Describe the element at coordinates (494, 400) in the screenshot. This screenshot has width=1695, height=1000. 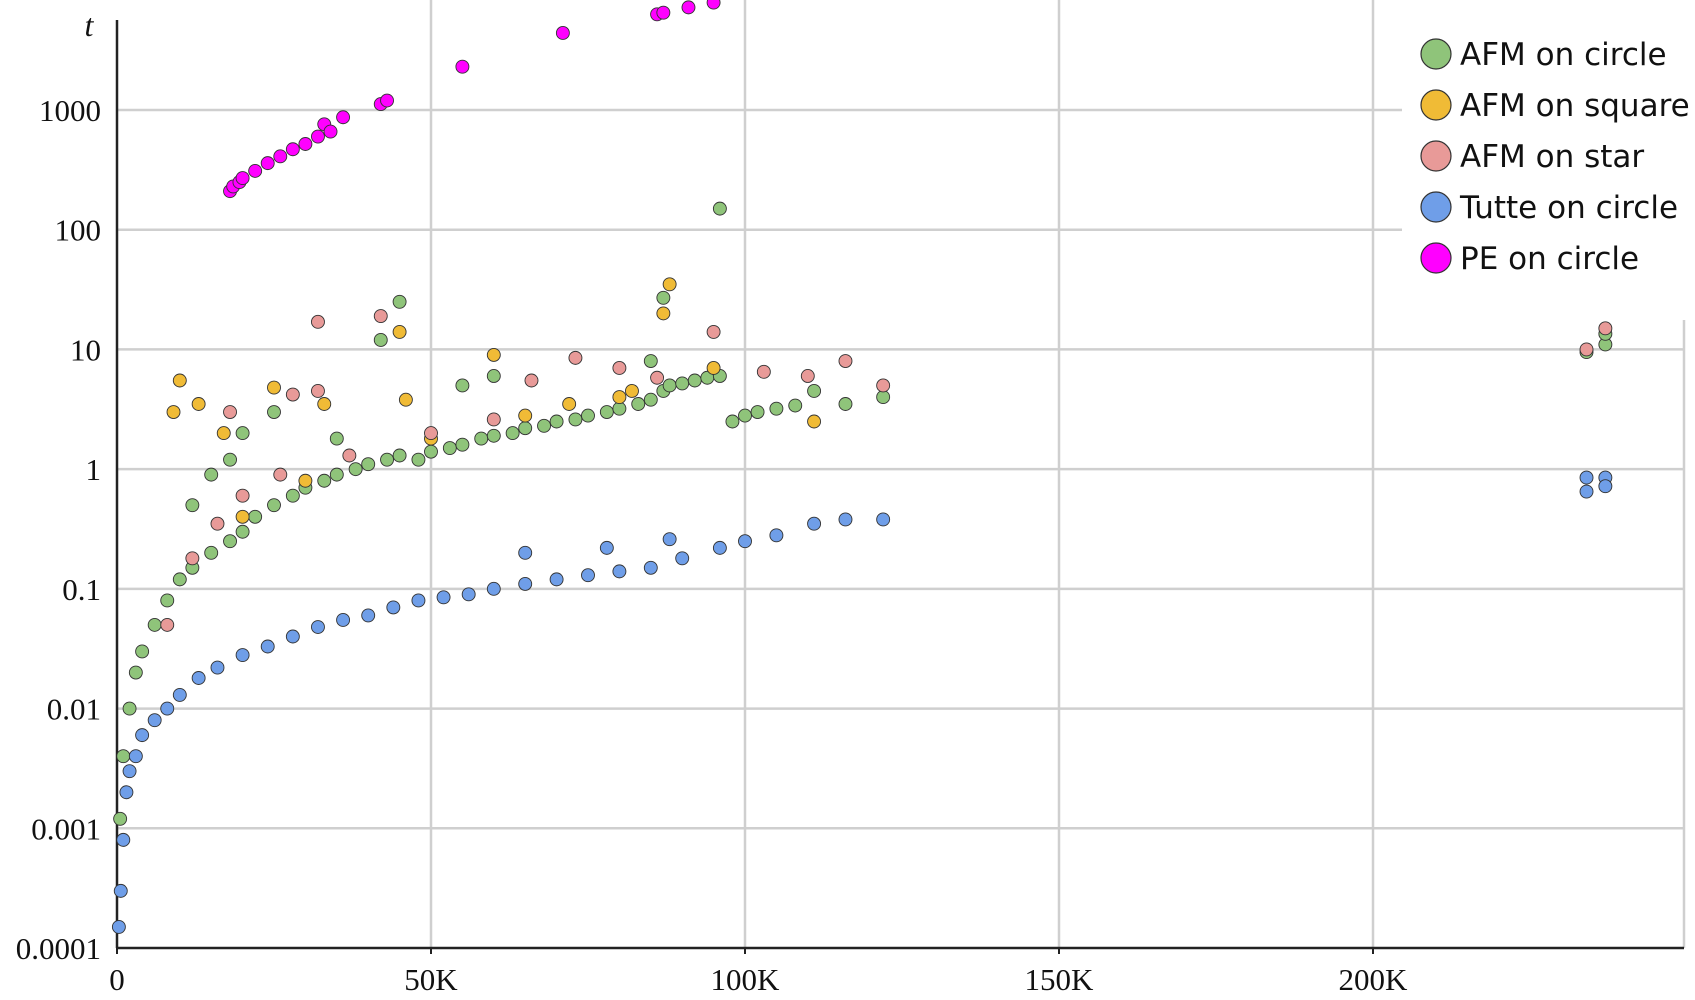
I see `series-afm-on-square` at that location.